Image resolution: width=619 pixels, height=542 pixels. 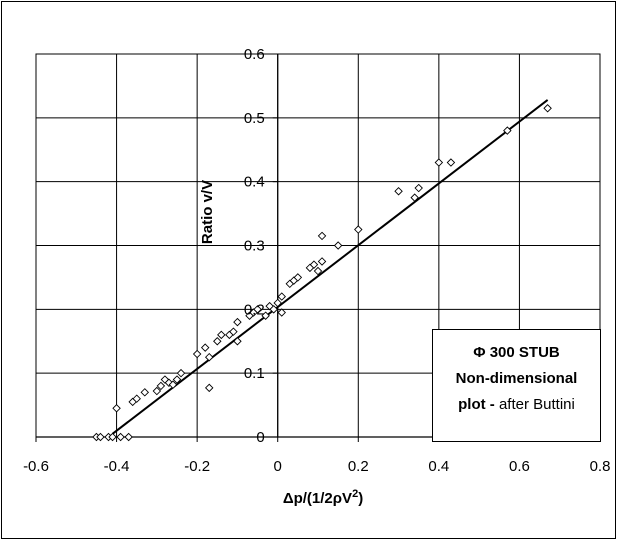 I want to click on x-tick-label: 0.6, so click(x=519, y=466).